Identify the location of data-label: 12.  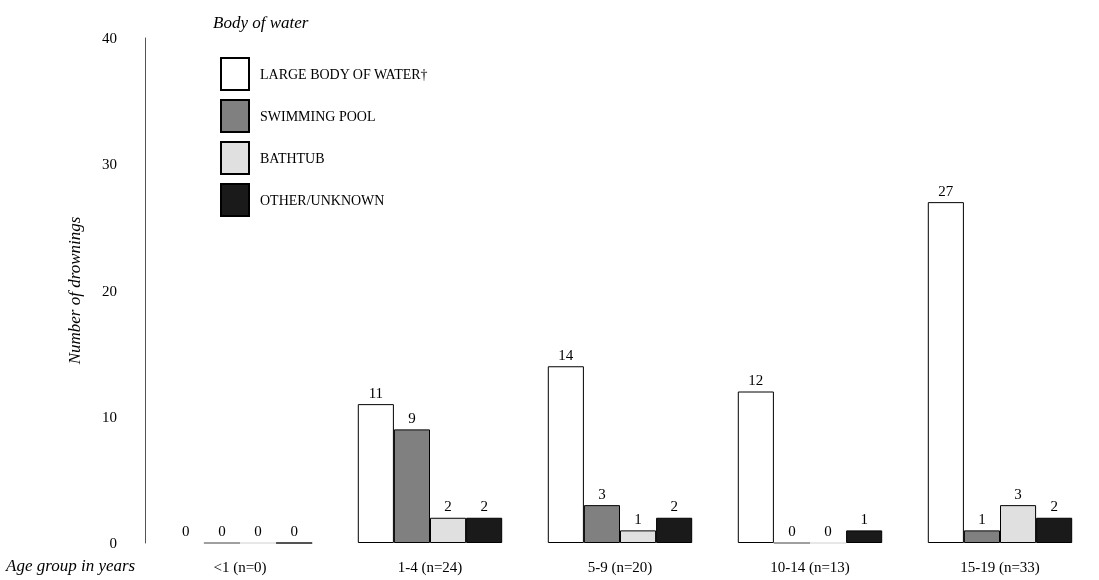
(756, 380).